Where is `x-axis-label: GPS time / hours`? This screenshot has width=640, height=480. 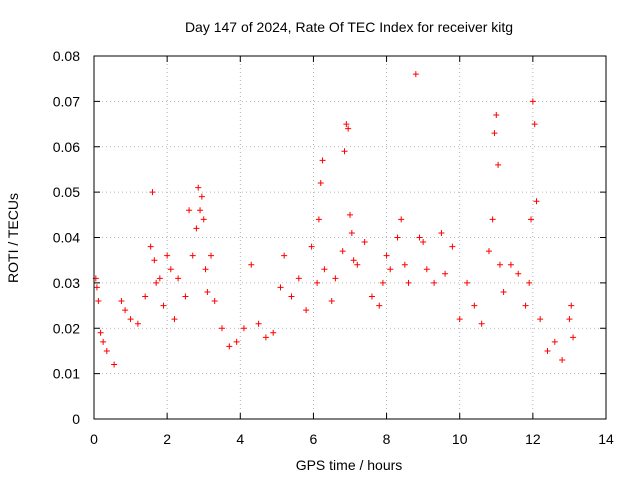
x-axis-label: GPS time / hours is located at coordinates (349, 465).